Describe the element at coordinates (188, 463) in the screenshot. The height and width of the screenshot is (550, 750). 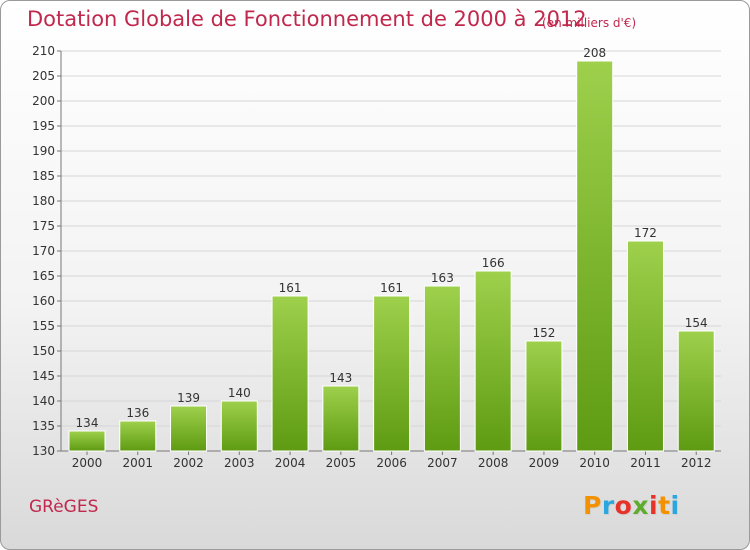
I see `x-tick-label: 2002` at that location.